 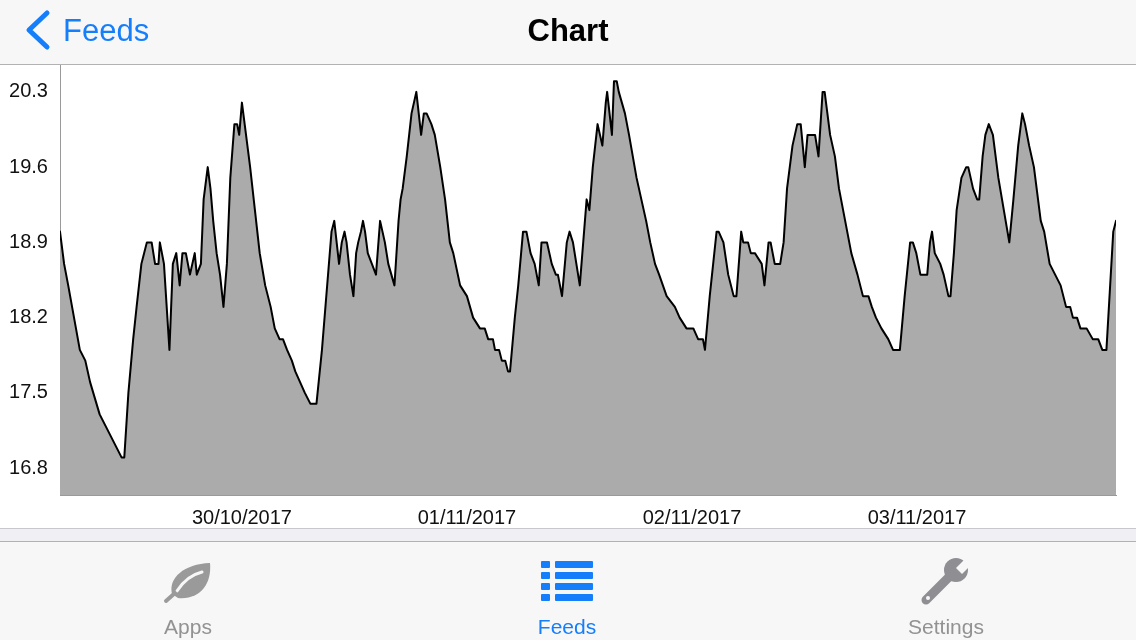 What do you see at coordinates (28, 466) in the screenshot?
I see `y-tick-label: 16.8` at bounding box center [28, 466].